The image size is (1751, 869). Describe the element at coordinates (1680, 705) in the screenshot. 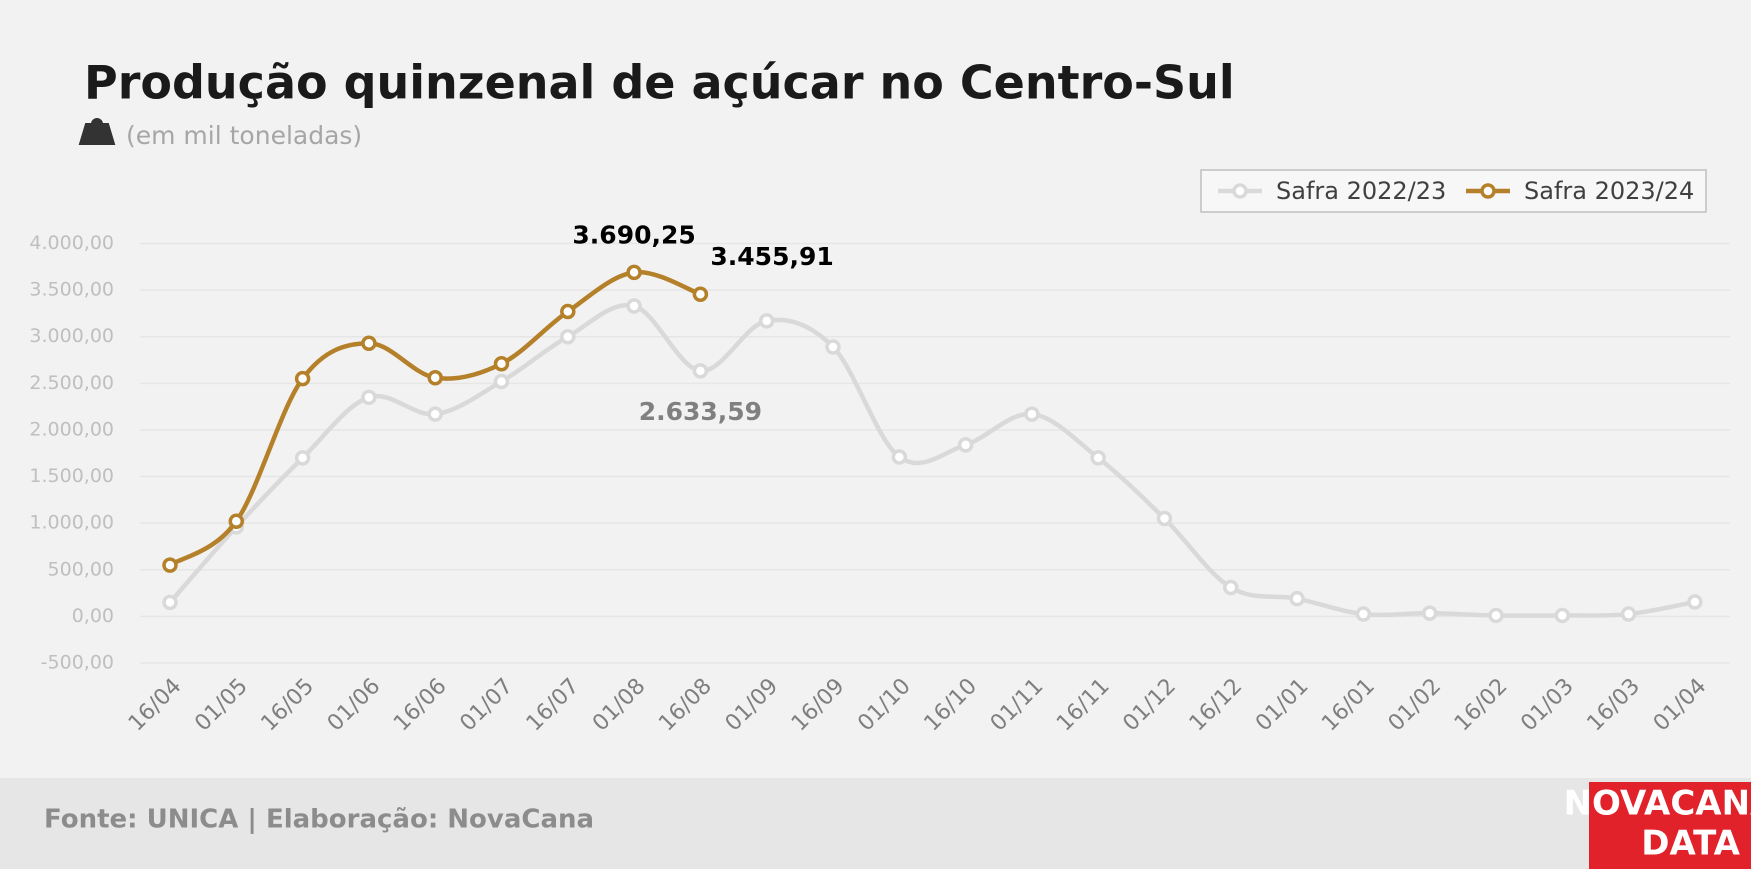

I see `x-tick-label: 01/04` at that location.